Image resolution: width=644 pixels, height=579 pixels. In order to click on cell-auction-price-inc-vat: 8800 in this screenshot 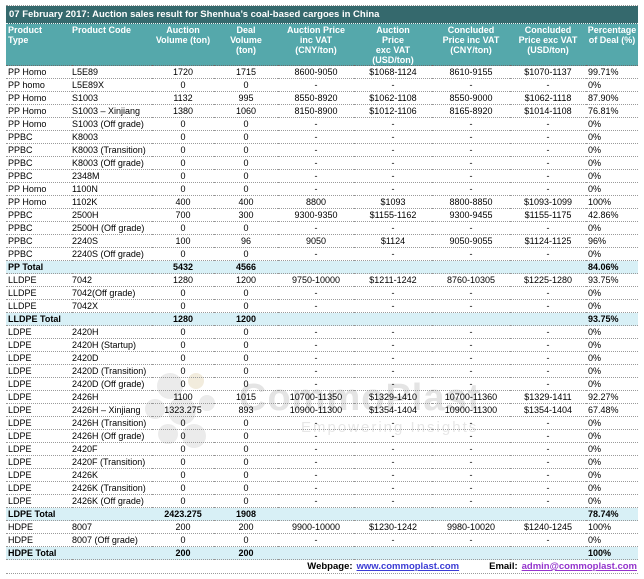, I will do `click(316, 202)`.